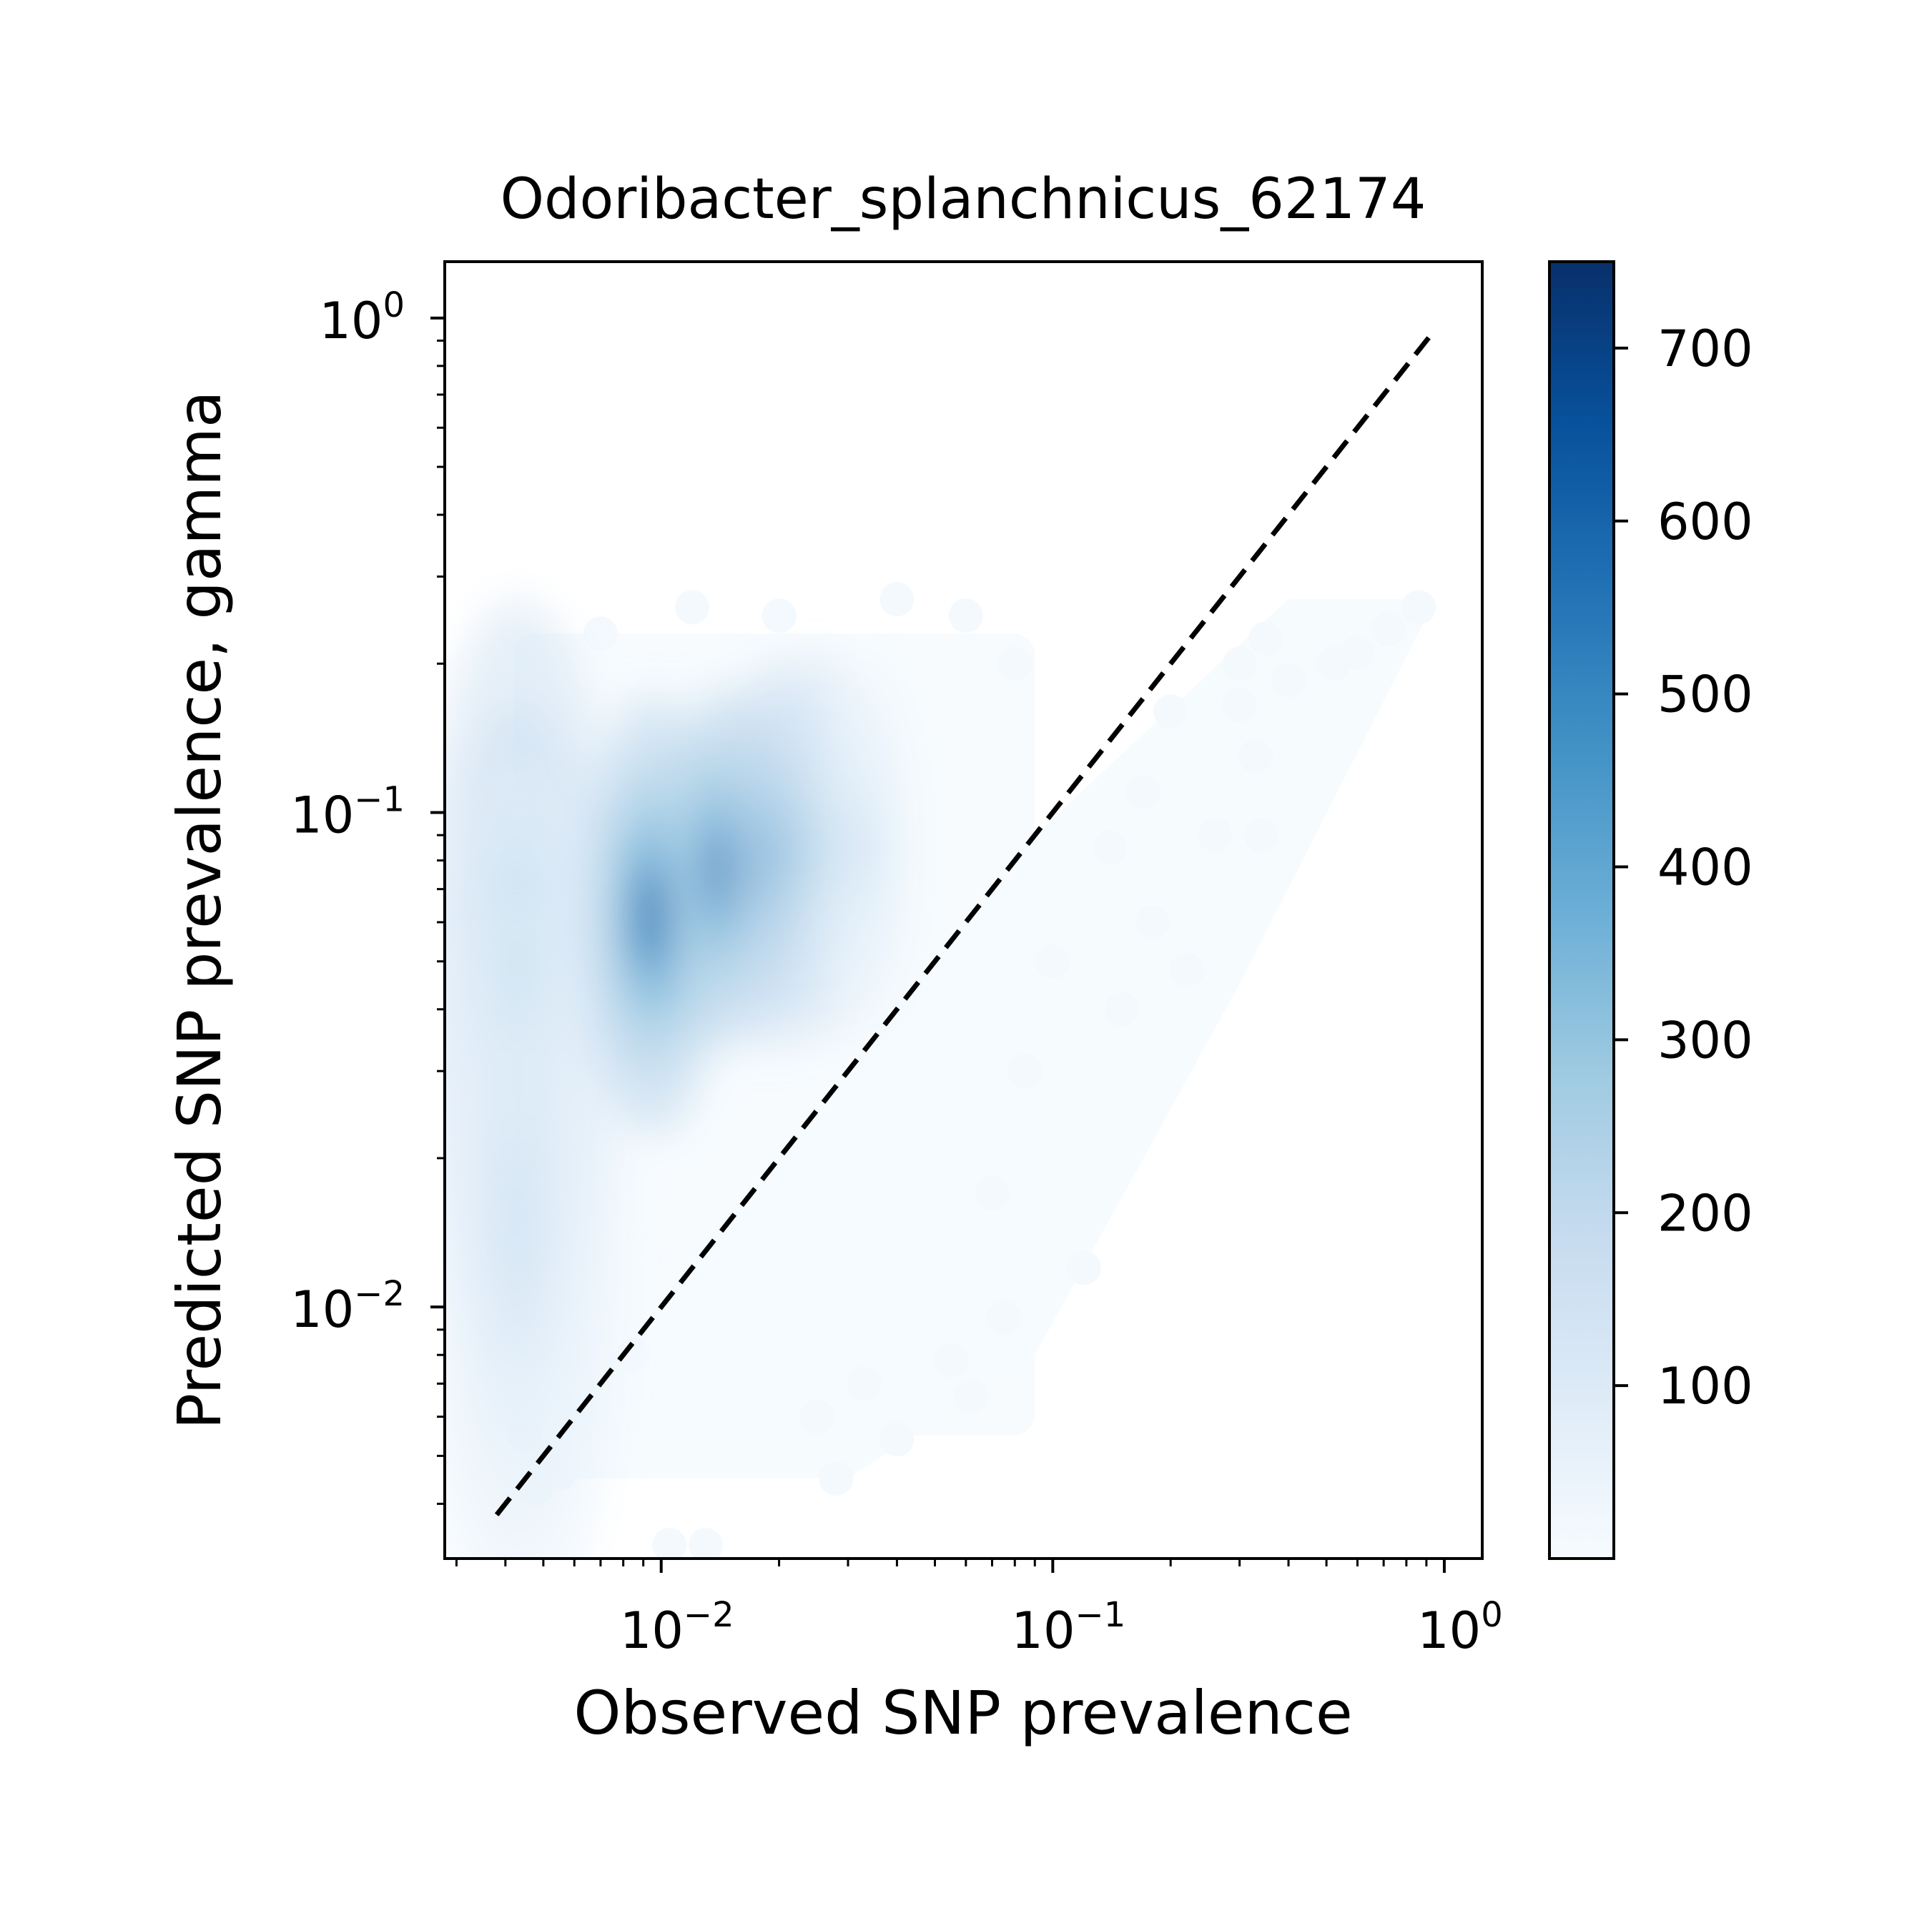 Image resolution: width=1932 pixels, height=1916 pixels. Describe the element at coordinates (347, 1306) in the screenshot. I see `y-tick-label: 10⁻²` at that location.